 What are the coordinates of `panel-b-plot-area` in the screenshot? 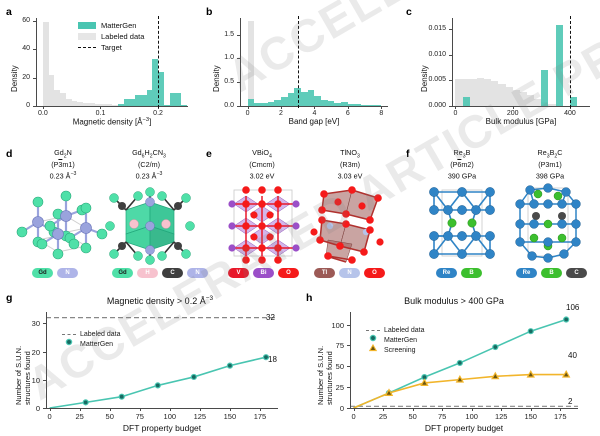 It's located at (314, 62).